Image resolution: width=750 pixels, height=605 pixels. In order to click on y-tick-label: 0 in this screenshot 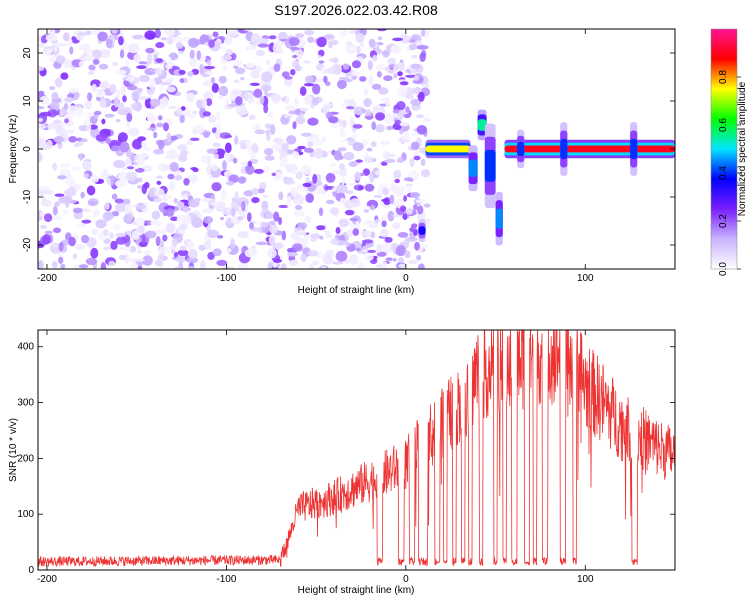, I will do `click(27, 149)`.